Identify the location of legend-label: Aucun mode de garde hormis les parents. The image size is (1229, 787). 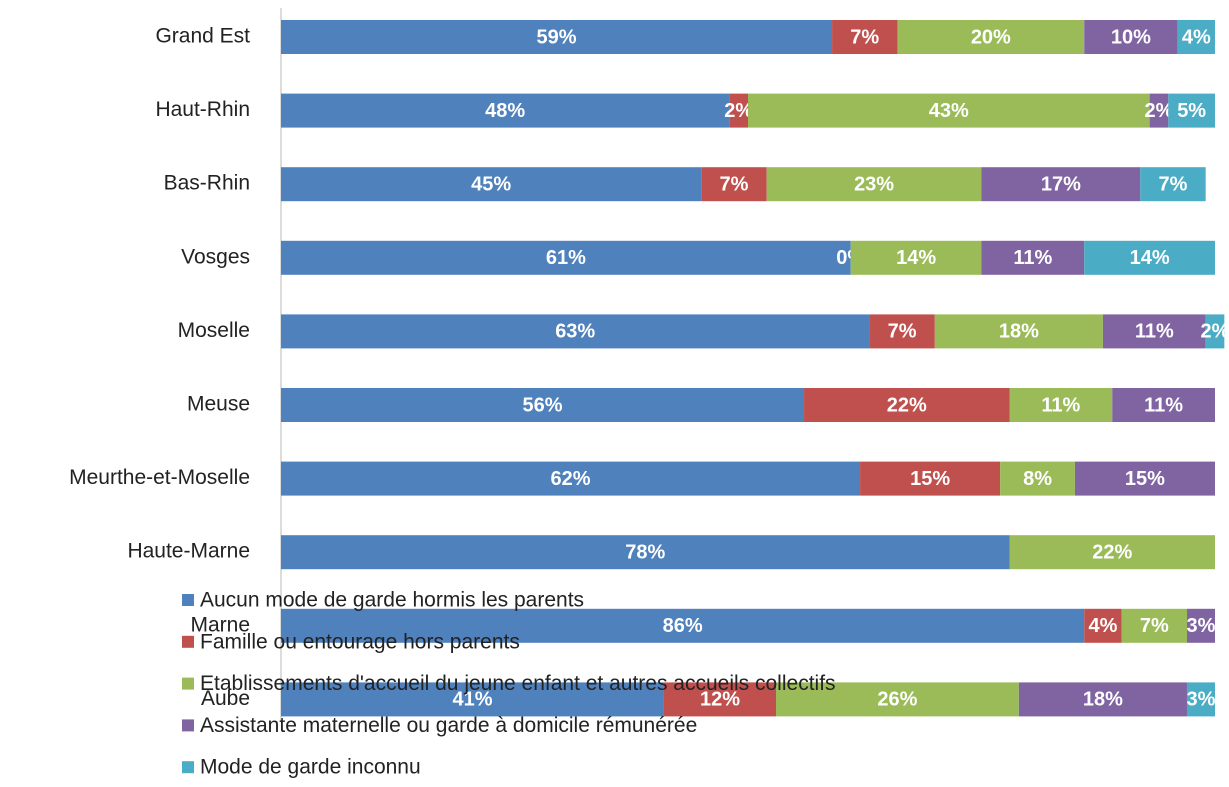
(392, 600).